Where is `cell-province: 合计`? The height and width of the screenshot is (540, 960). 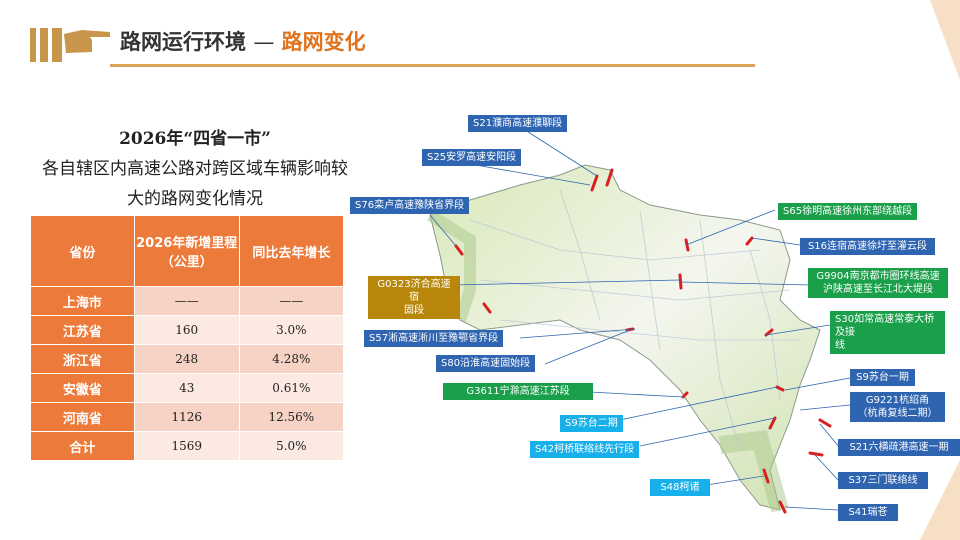 cell-province: 合计 is located at coordinates (82, 446).